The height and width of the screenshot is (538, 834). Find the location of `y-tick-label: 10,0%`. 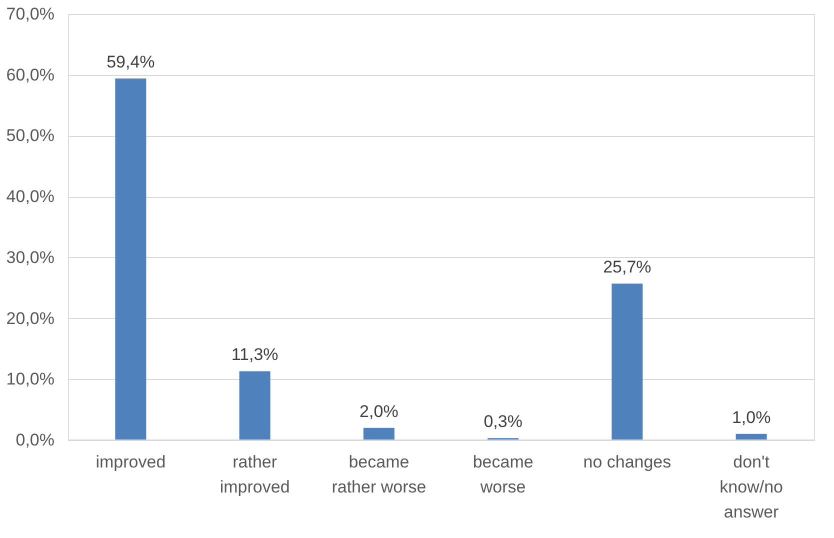

y-tick-label: 10,0% is located at coordinates (30, 379).